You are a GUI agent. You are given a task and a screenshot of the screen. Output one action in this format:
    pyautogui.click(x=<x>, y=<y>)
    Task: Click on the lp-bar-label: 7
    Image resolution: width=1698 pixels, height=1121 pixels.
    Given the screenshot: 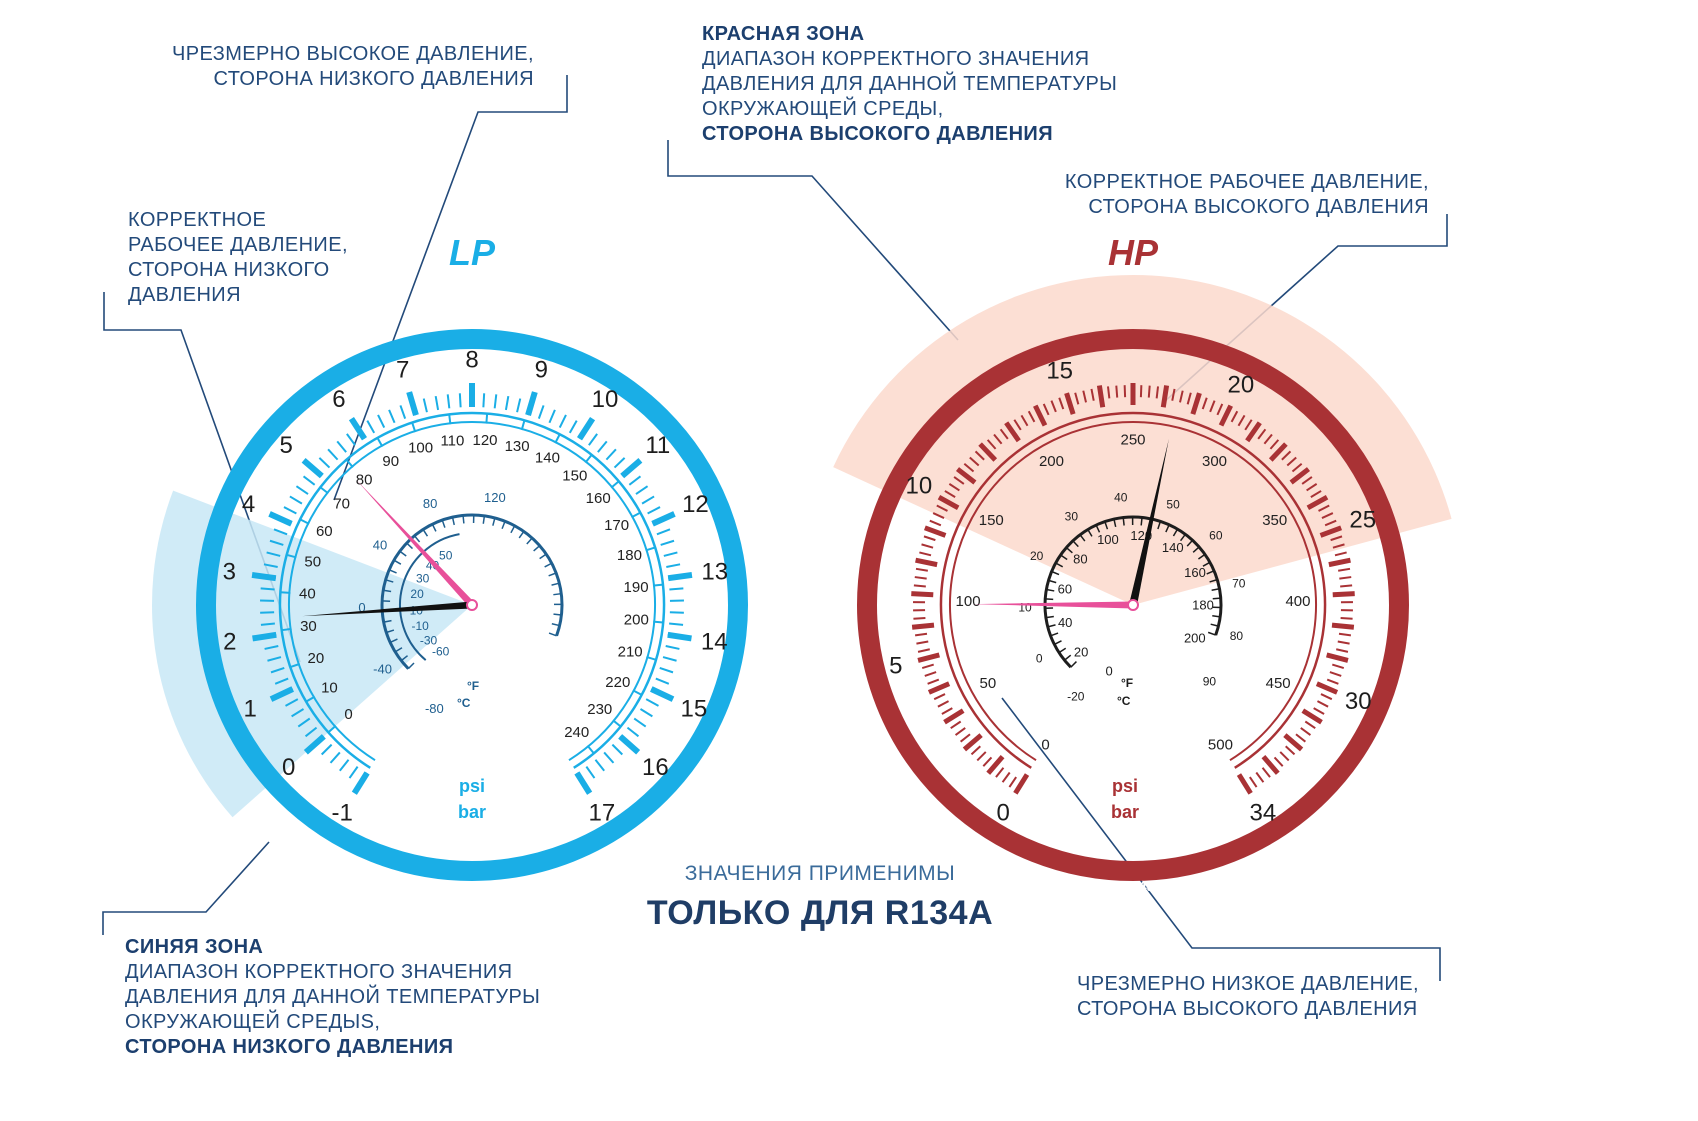 What is the action you would take?
    pyautogui.click(x=402, y=370)
    